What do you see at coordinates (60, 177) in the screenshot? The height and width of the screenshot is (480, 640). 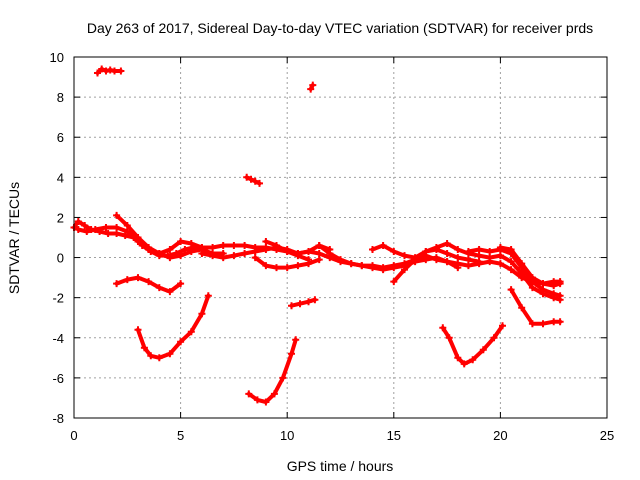 I see `y-tick-label: 4` at bounding box center [60, 177].